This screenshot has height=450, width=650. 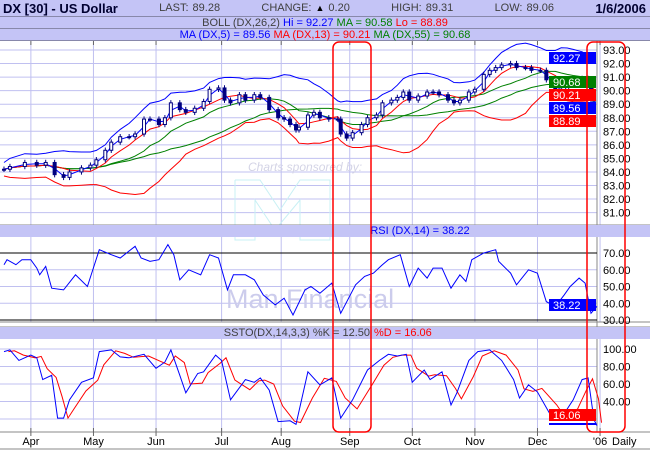 I want to click on rsi-value-label: 38.22, so click(x=567, y=306).